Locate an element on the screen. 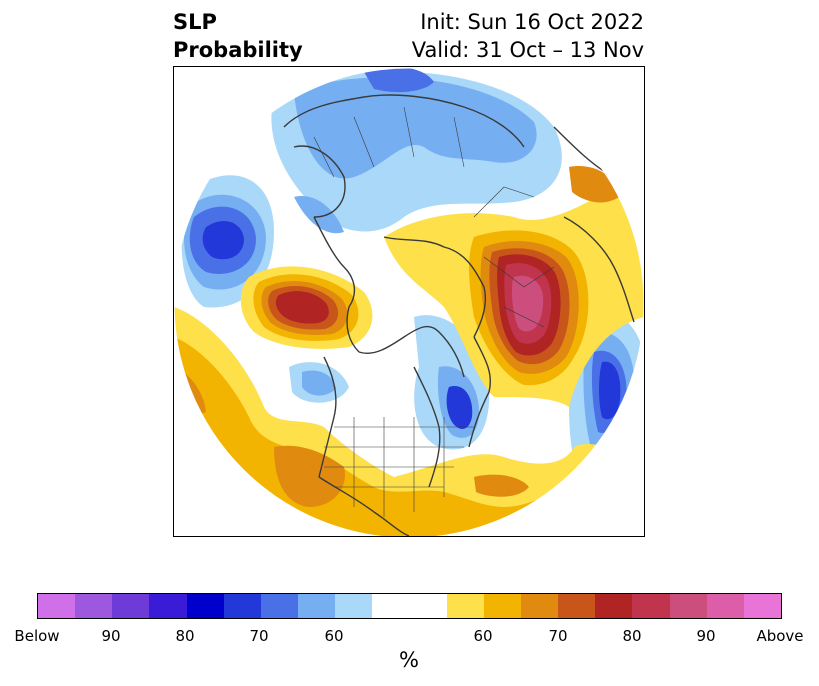 The image size is (819, 686). cb-label-below-90: 90 is located at coordinates (111, 636).